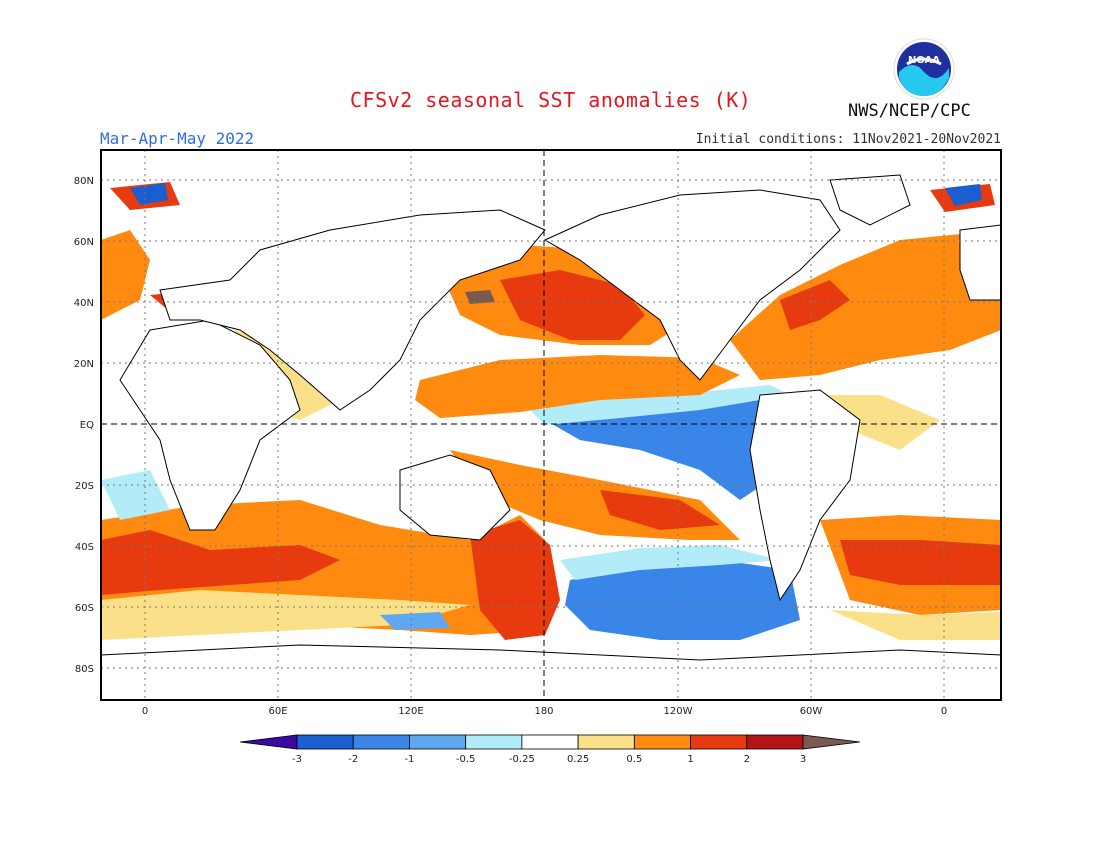 Image resolution: width=1100 pixels, height=850 pixels. I want to click on lat-tick-label: 80N, so click(84, 181).